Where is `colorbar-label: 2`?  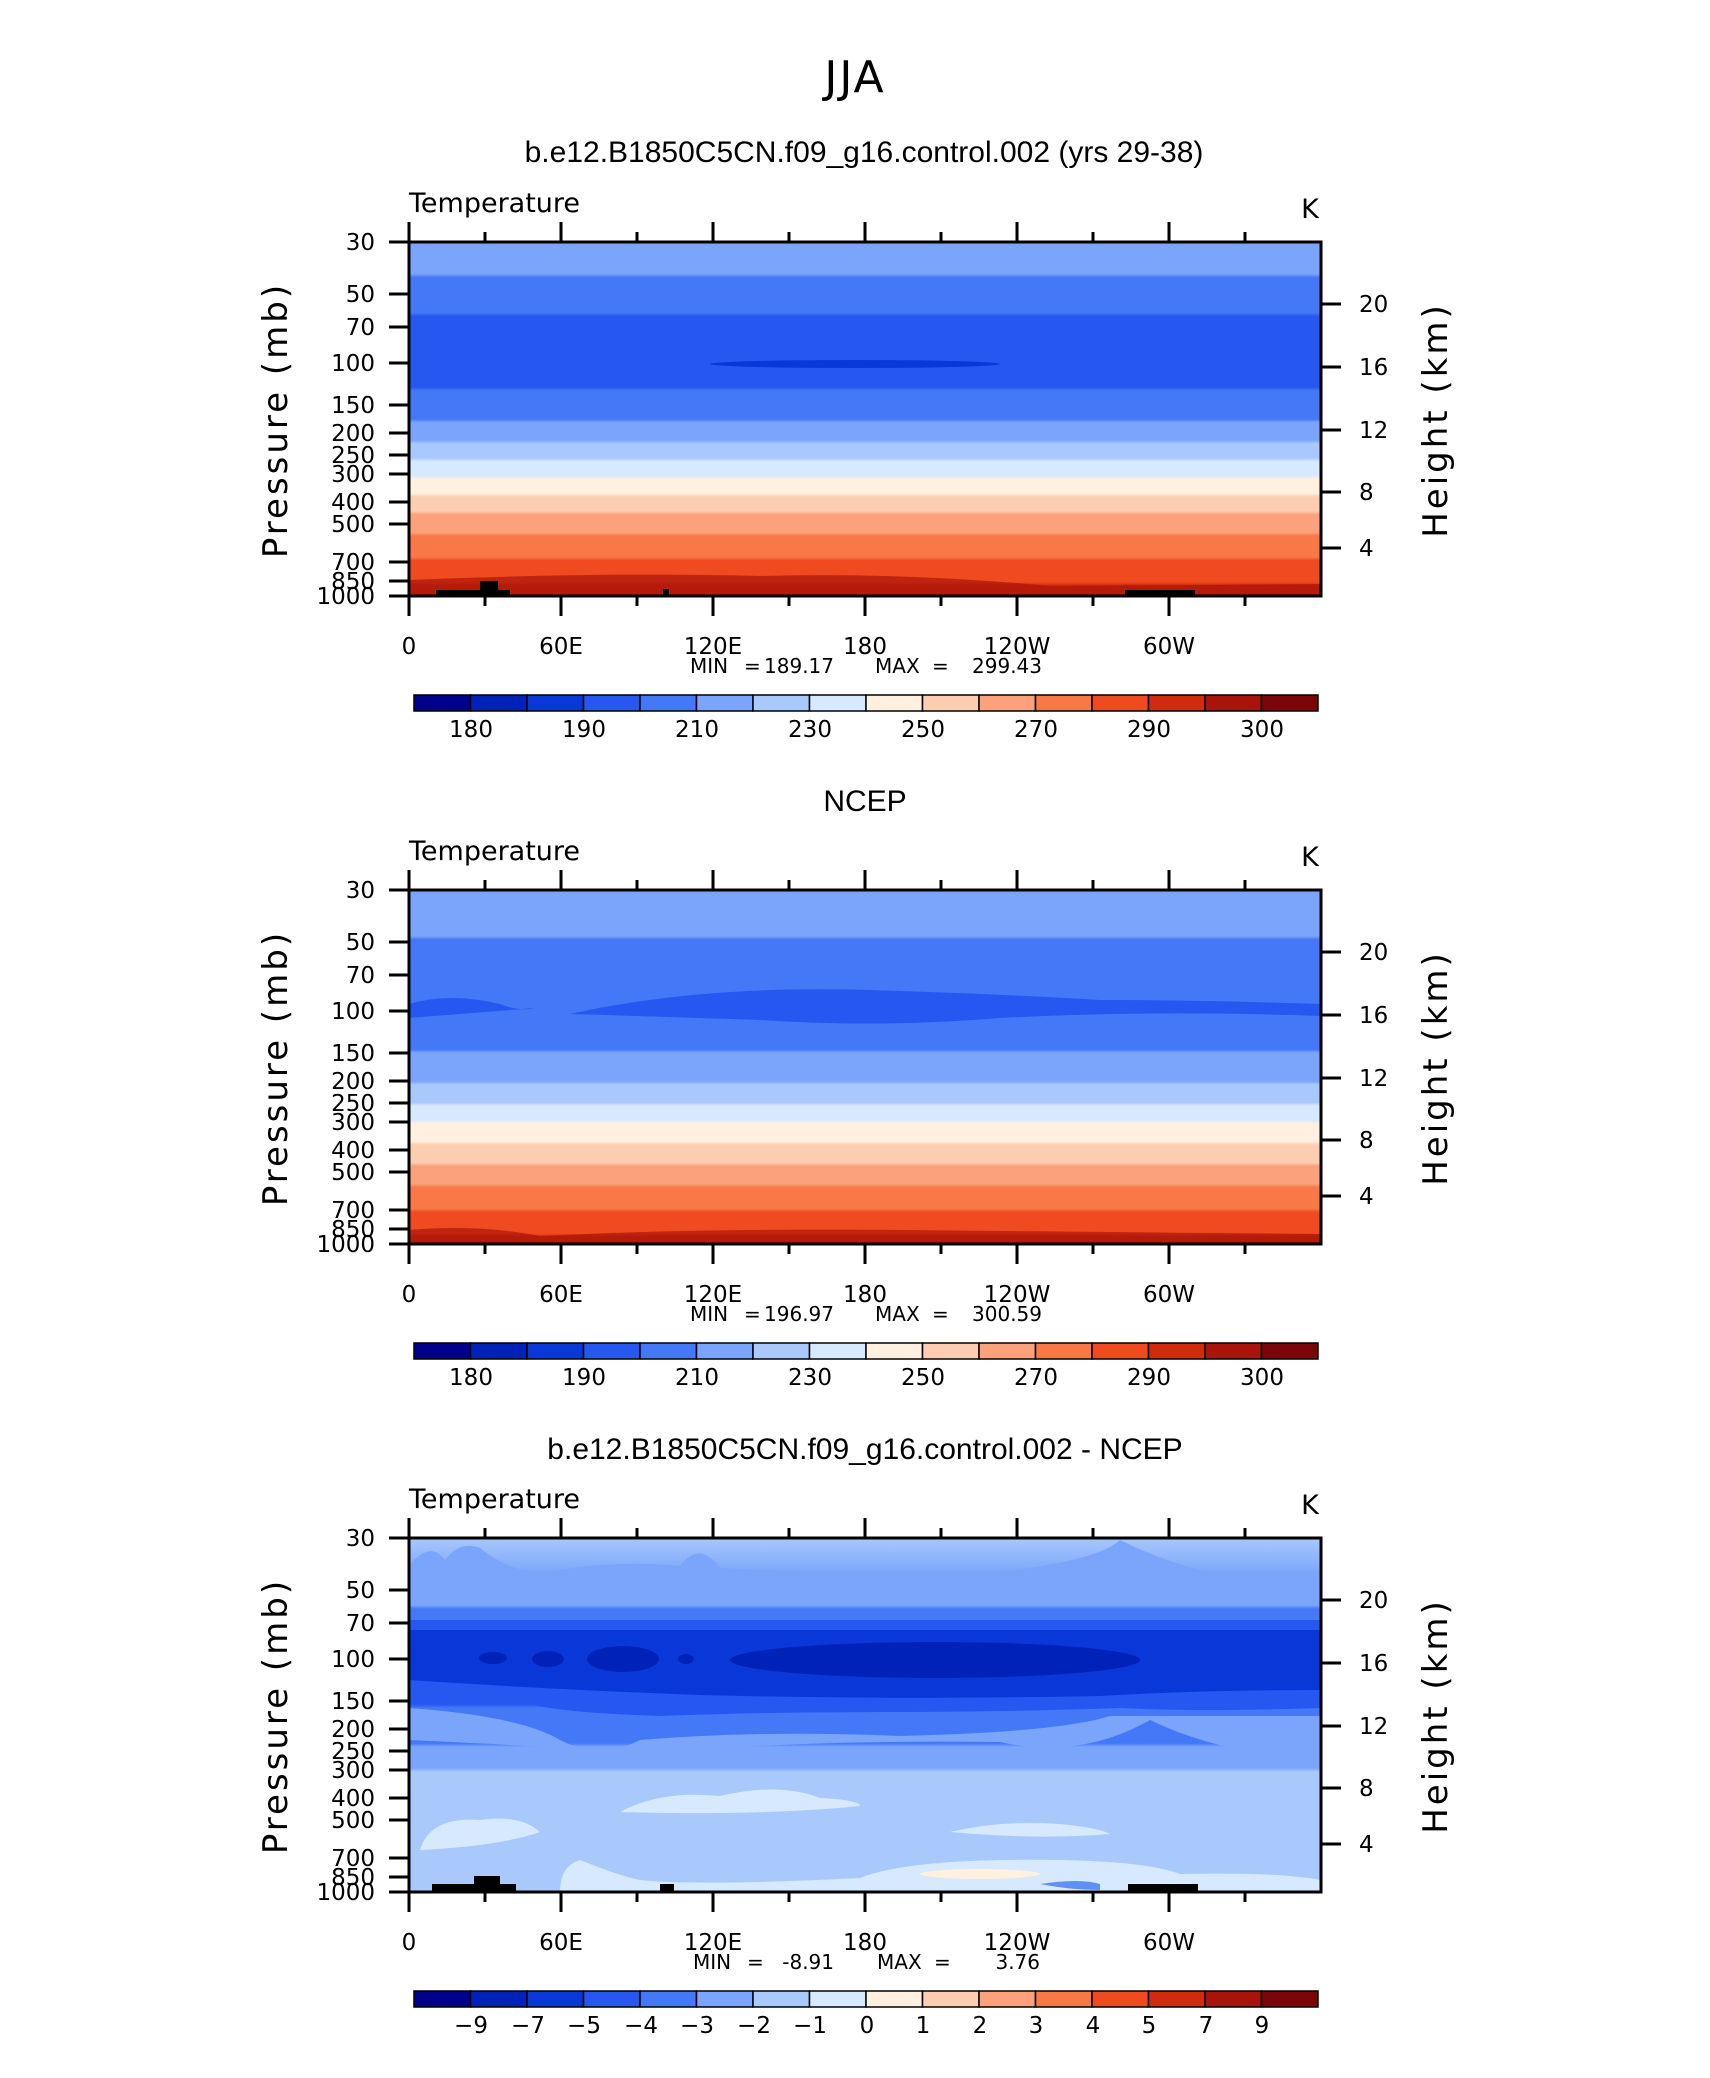
colorbar-label: 2 is located at coordinates (980, 2026).